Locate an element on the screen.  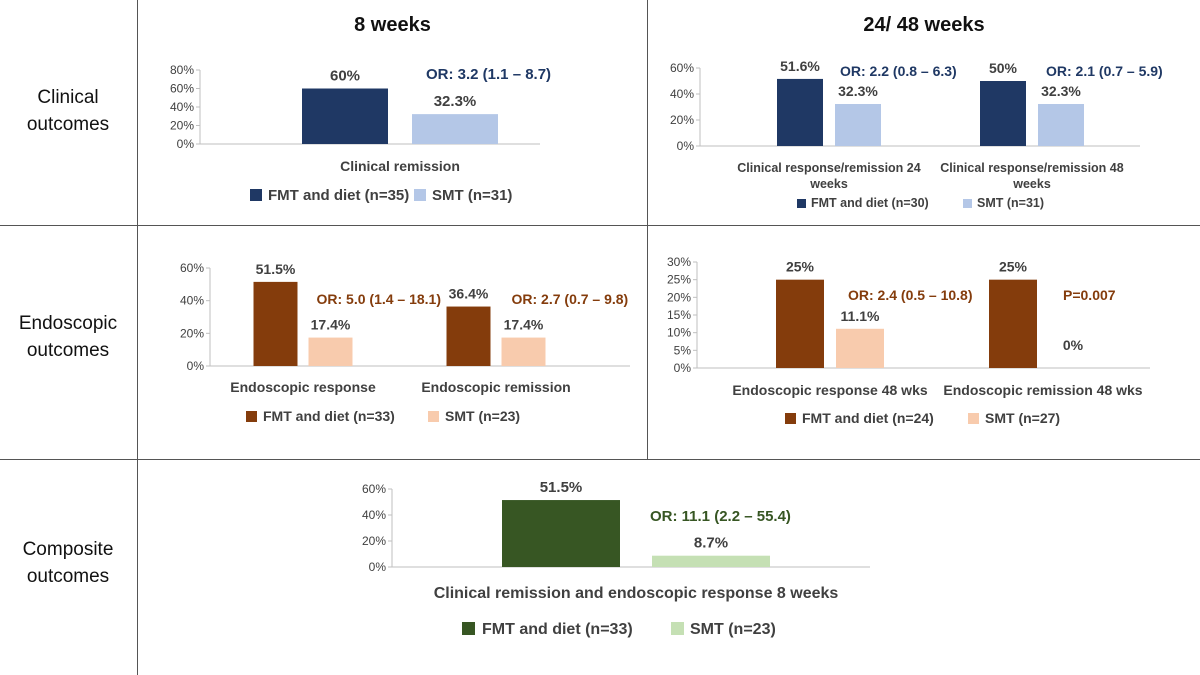
category-label: Clinical remission is located at coordinates (400, 166).